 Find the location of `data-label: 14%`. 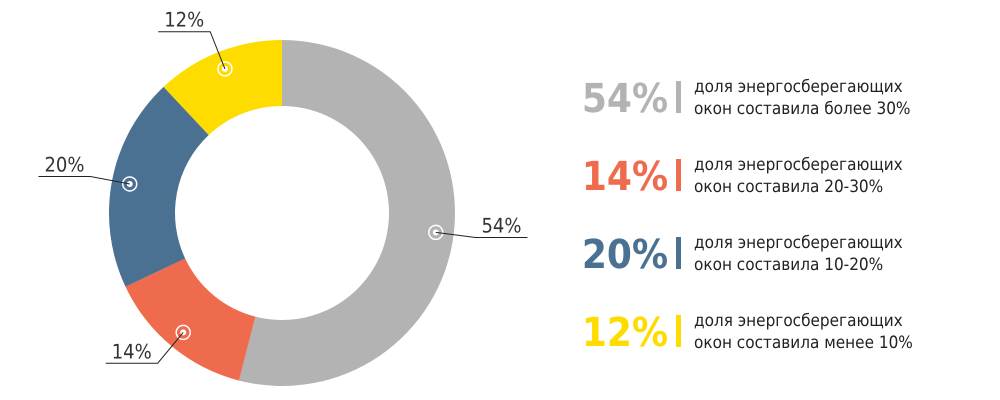

data-label: 14% is located at coordinates (132, 351).